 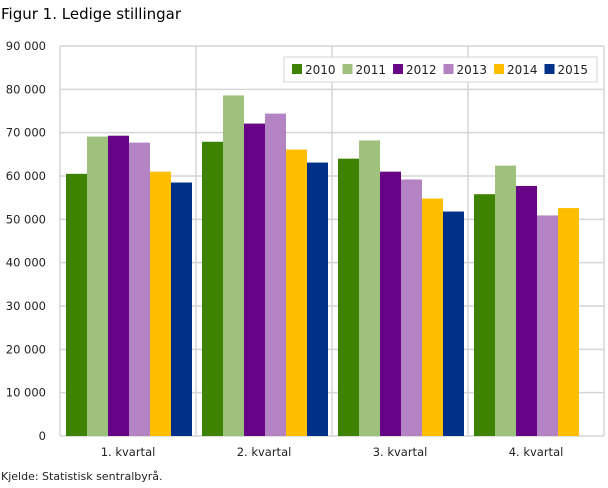 What do you see at coordinates (128, 452) in the screenshot?
I see `x-tick-label: 1. kvartal` at bounding box center [128, 452].